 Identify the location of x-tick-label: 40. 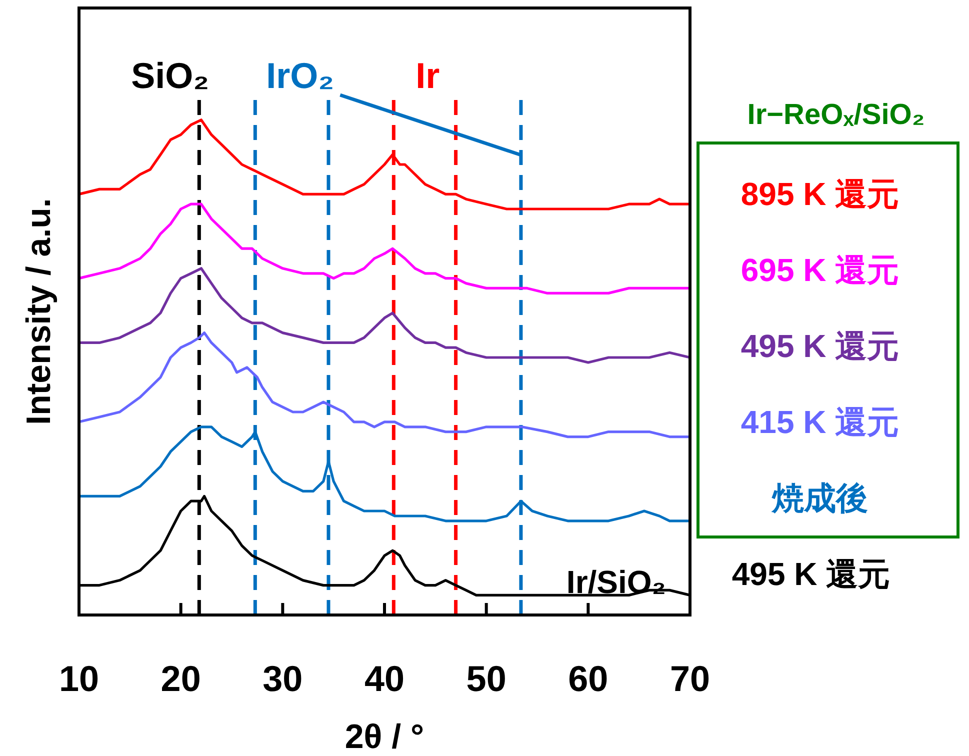
(384, 678).